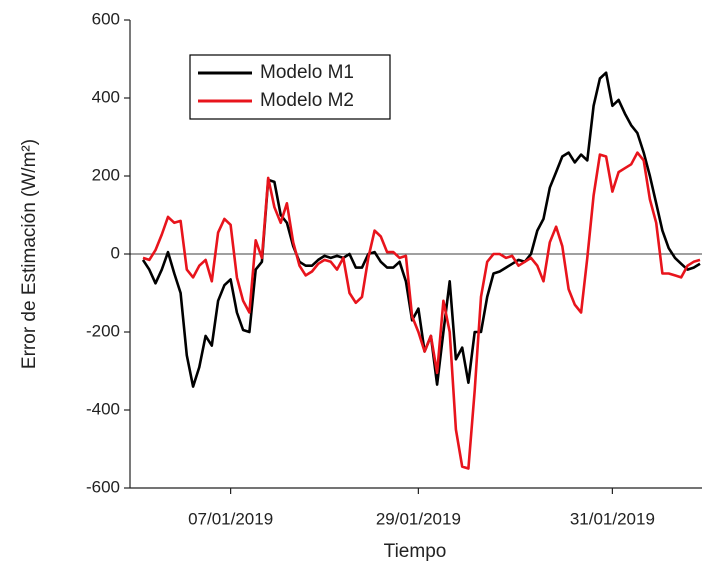 The height and width of the screenshot is (571, 704). I want to click on x-tick-label: 07/01/2019, so click(230, 518).